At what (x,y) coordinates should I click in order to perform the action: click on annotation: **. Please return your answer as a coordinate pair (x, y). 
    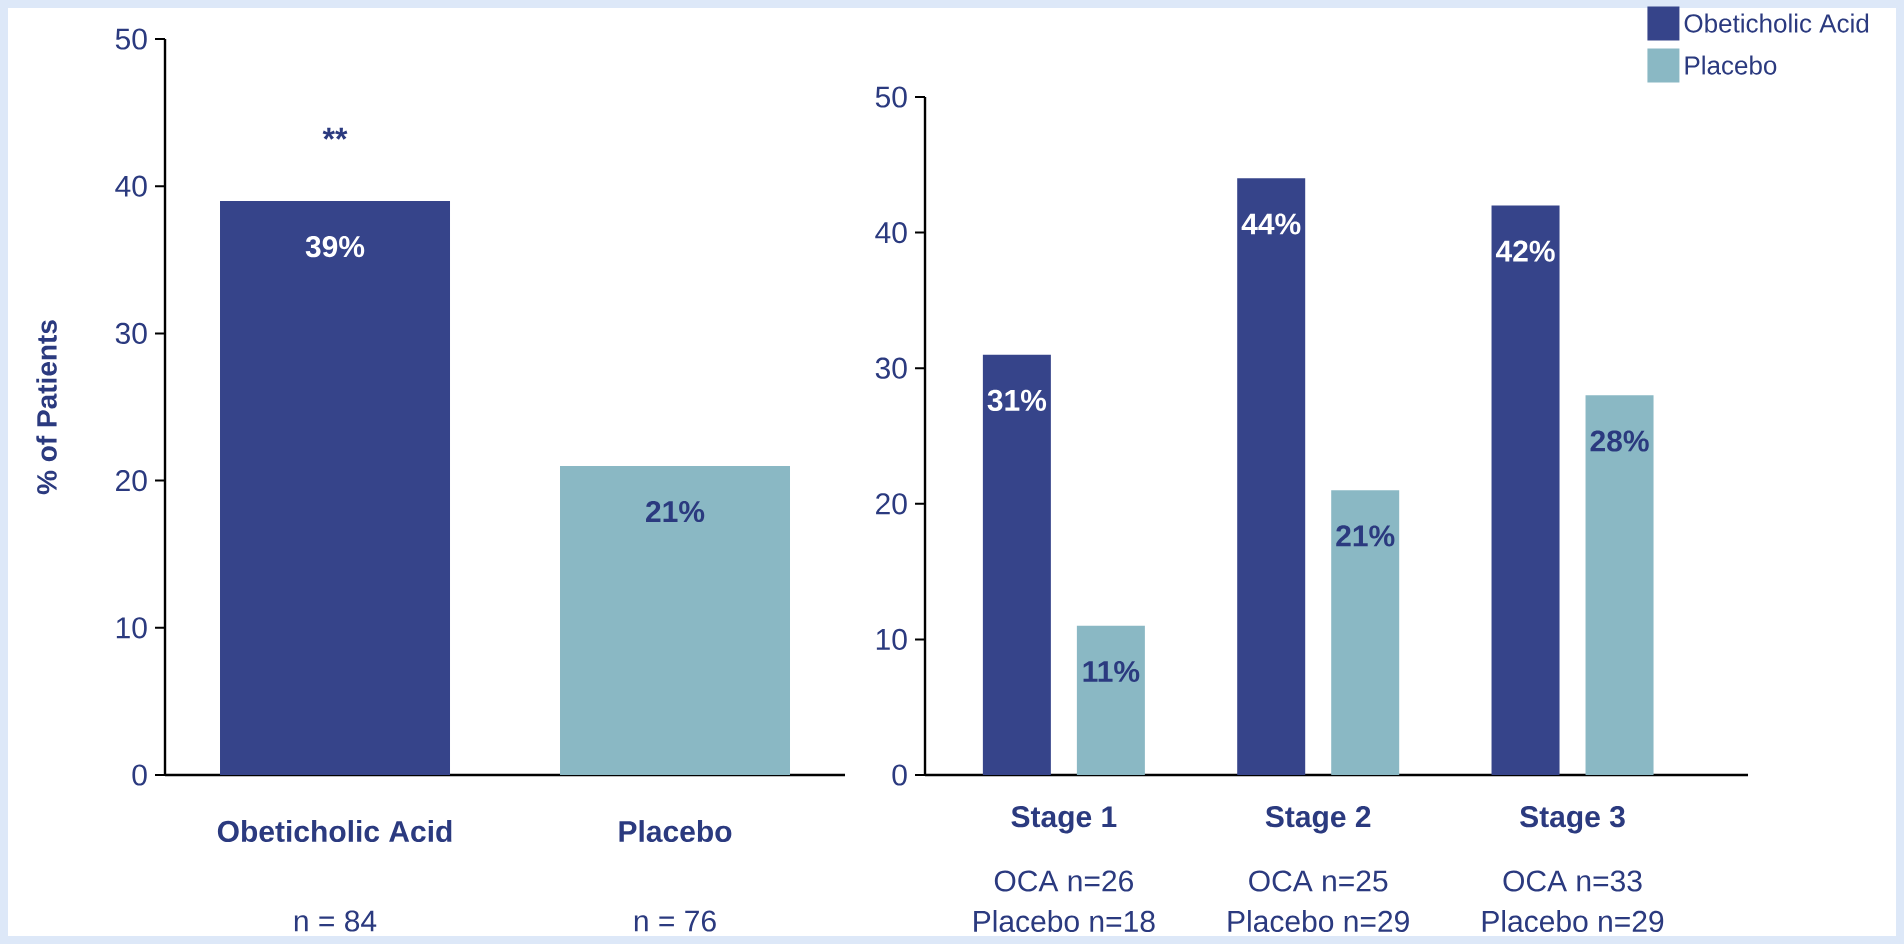
    Looking at the image, I should click on (335, 133).